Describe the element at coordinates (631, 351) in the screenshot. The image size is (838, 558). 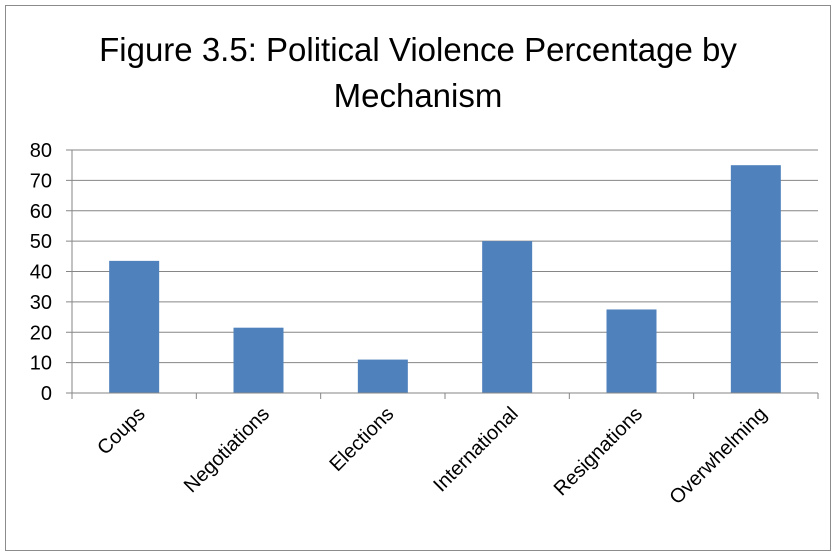
I see `bar-resignations` at that location.